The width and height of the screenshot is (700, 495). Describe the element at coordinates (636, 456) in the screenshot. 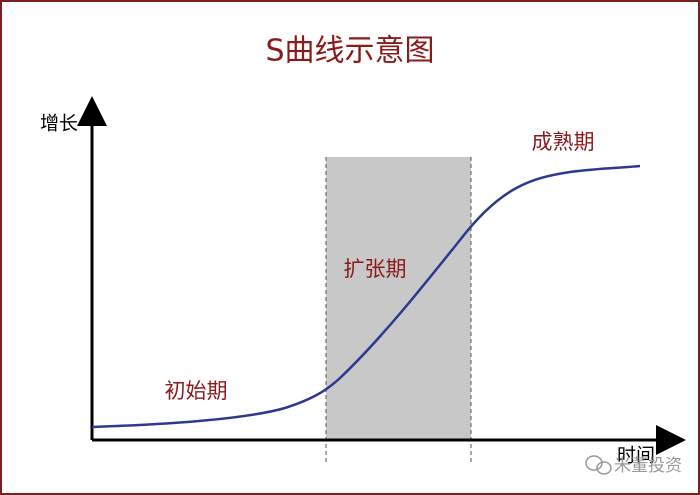

I see `x-axis-label: 时间` at that location.